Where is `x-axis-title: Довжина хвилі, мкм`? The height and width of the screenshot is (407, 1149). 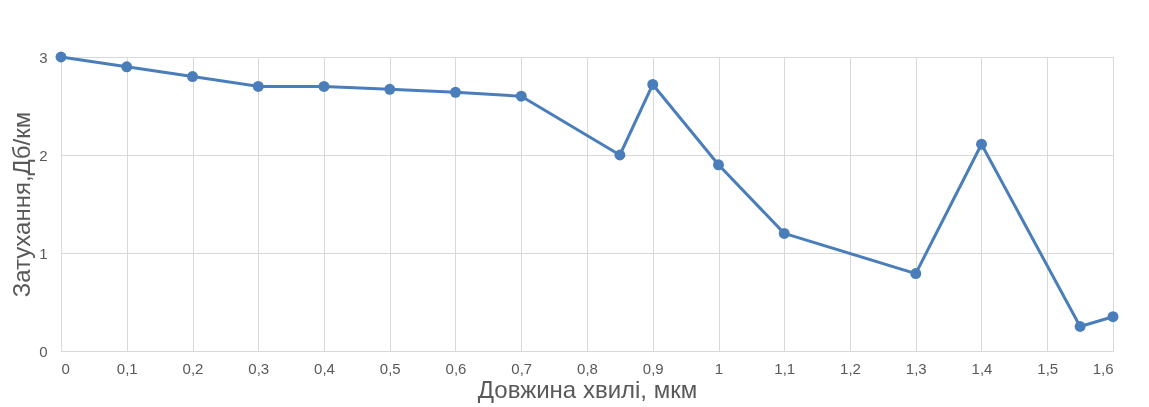 x-axis-title: Довжина хвилі, мкм is located at coordinates (587, 389).